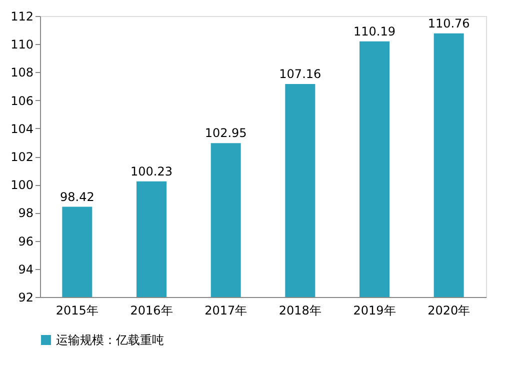 Image resolution: width=506 pixels, height=366 pixels. I want to click on y-tick-label: 96, so click(26, 241).